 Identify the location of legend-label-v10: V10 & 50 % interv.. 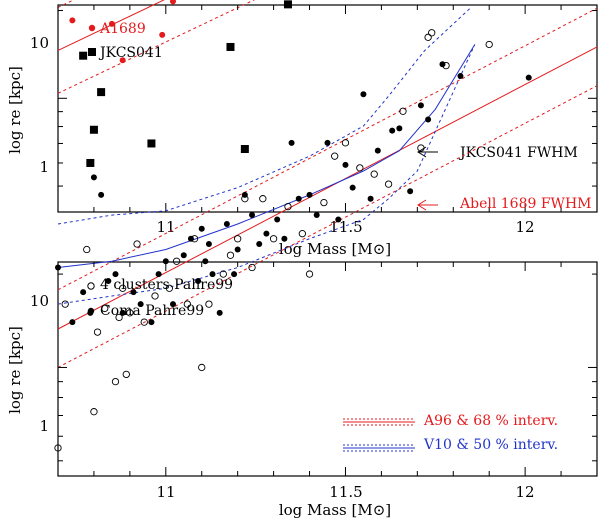
(490, 445).